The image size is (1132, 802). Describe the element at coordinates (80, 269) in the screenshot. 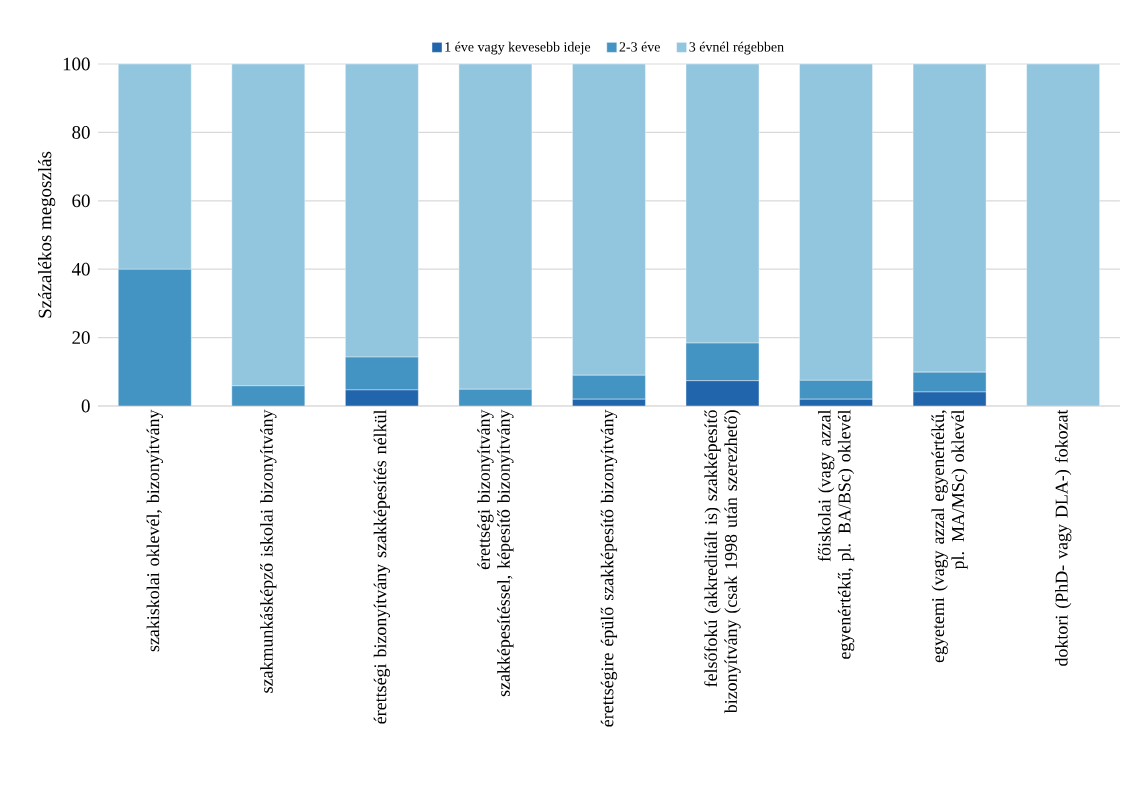

I see `y-tick-label: 40` at that location.